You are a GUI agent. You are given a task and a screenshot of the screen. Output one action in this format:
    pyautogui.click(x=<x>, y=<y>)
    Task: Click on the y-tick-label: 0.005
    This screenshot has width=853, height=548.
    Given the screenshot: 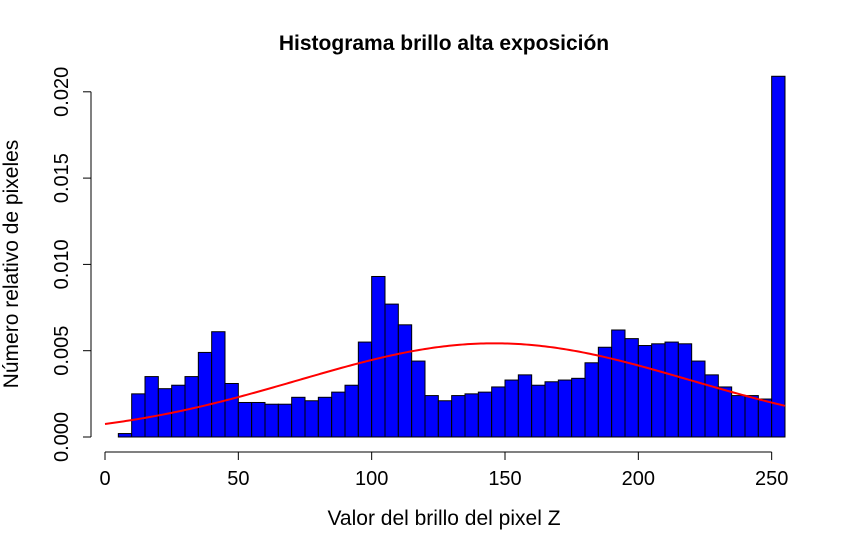 What is the action you would take?
    pyautogui.click(x=62, y=351)
    